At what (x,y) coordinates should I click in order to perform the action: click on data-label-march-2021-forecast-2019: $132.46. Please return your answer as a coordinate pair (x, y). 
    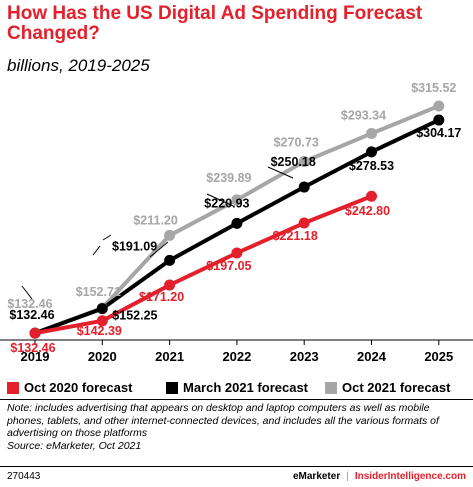
    Looking at the image, I should click on (31, 315).